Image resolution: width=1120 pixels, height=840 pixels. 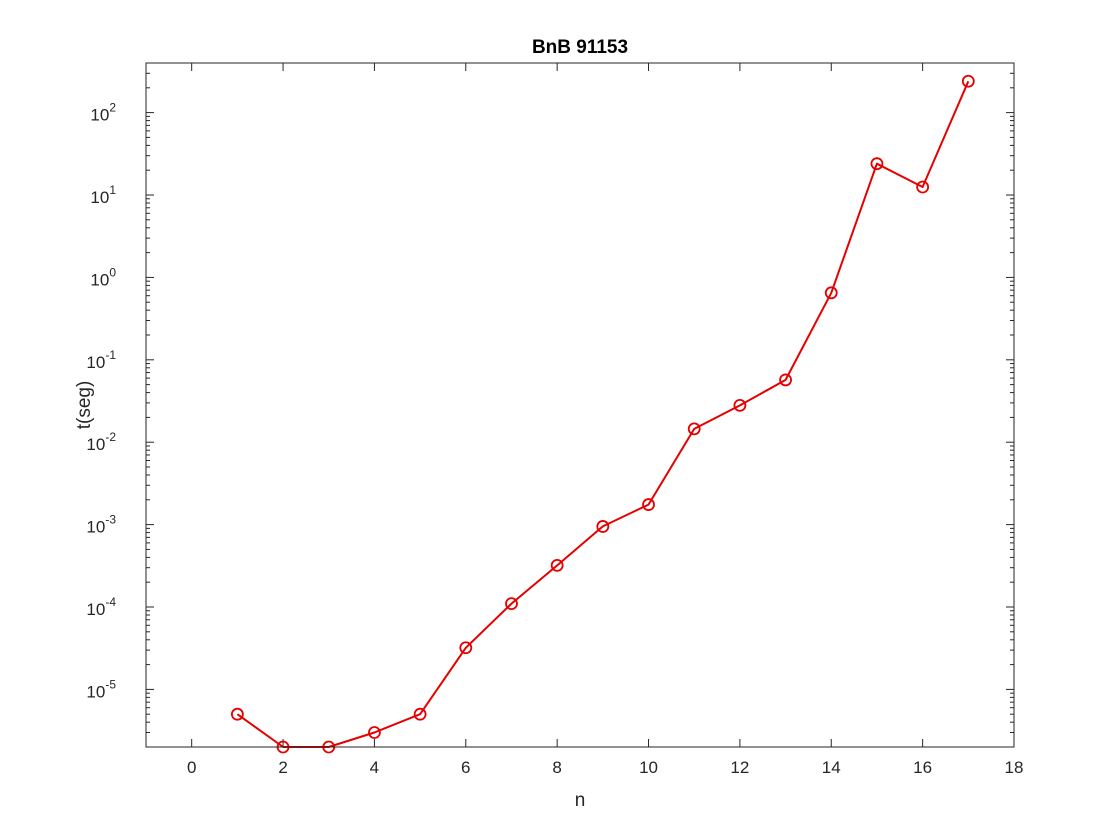 I want to click on x-tick-label: 2, so click(x=282, y=767).